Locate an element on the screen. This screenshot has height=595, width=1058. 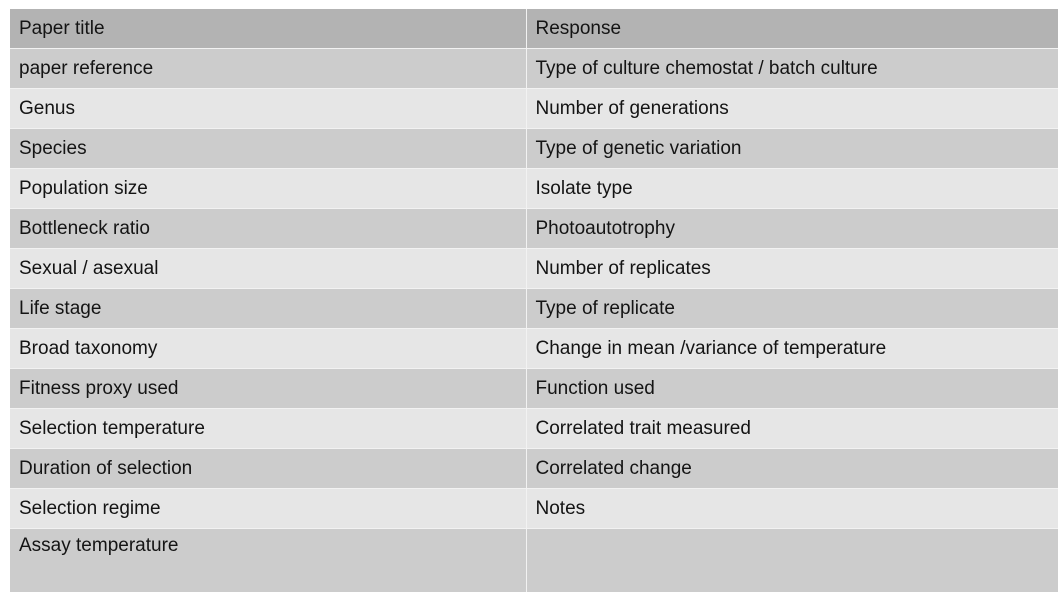
table-row: Fitness proxy used Function used is located at coordinates (534, 388).